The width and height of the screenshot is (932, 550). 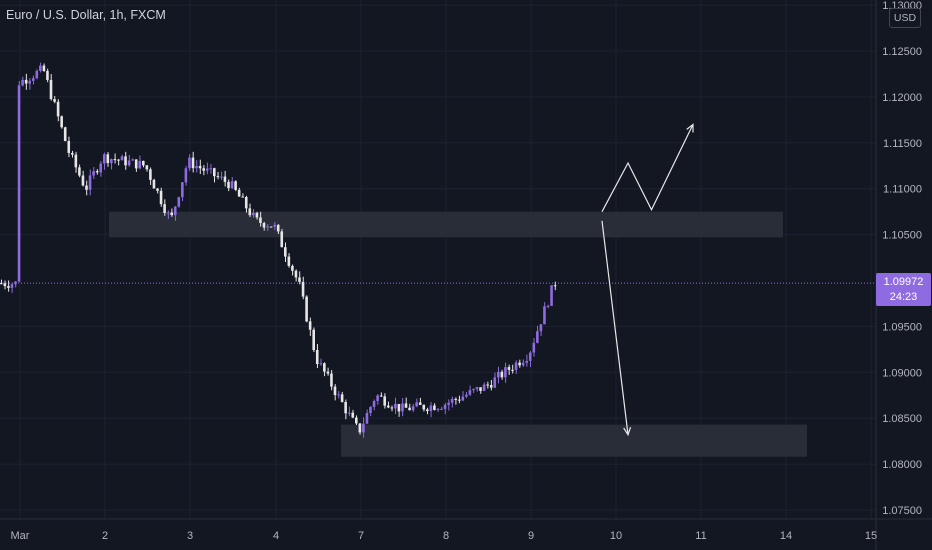 I want to click on time-tick-label: 8, so click(x=446, y=536).